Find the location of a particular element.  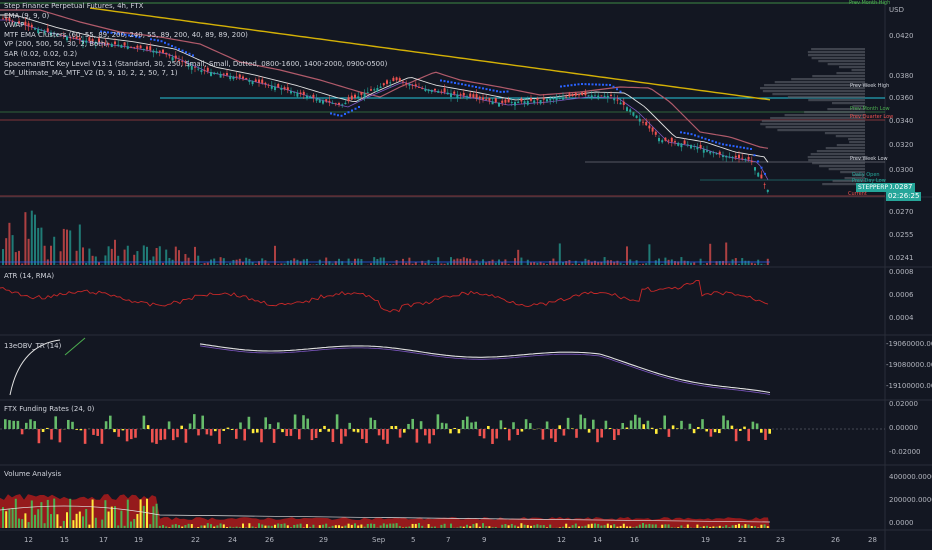

legend-vp: VP (200, 500, 50, 30, 2, Both) is located at coordinates (56, 44).